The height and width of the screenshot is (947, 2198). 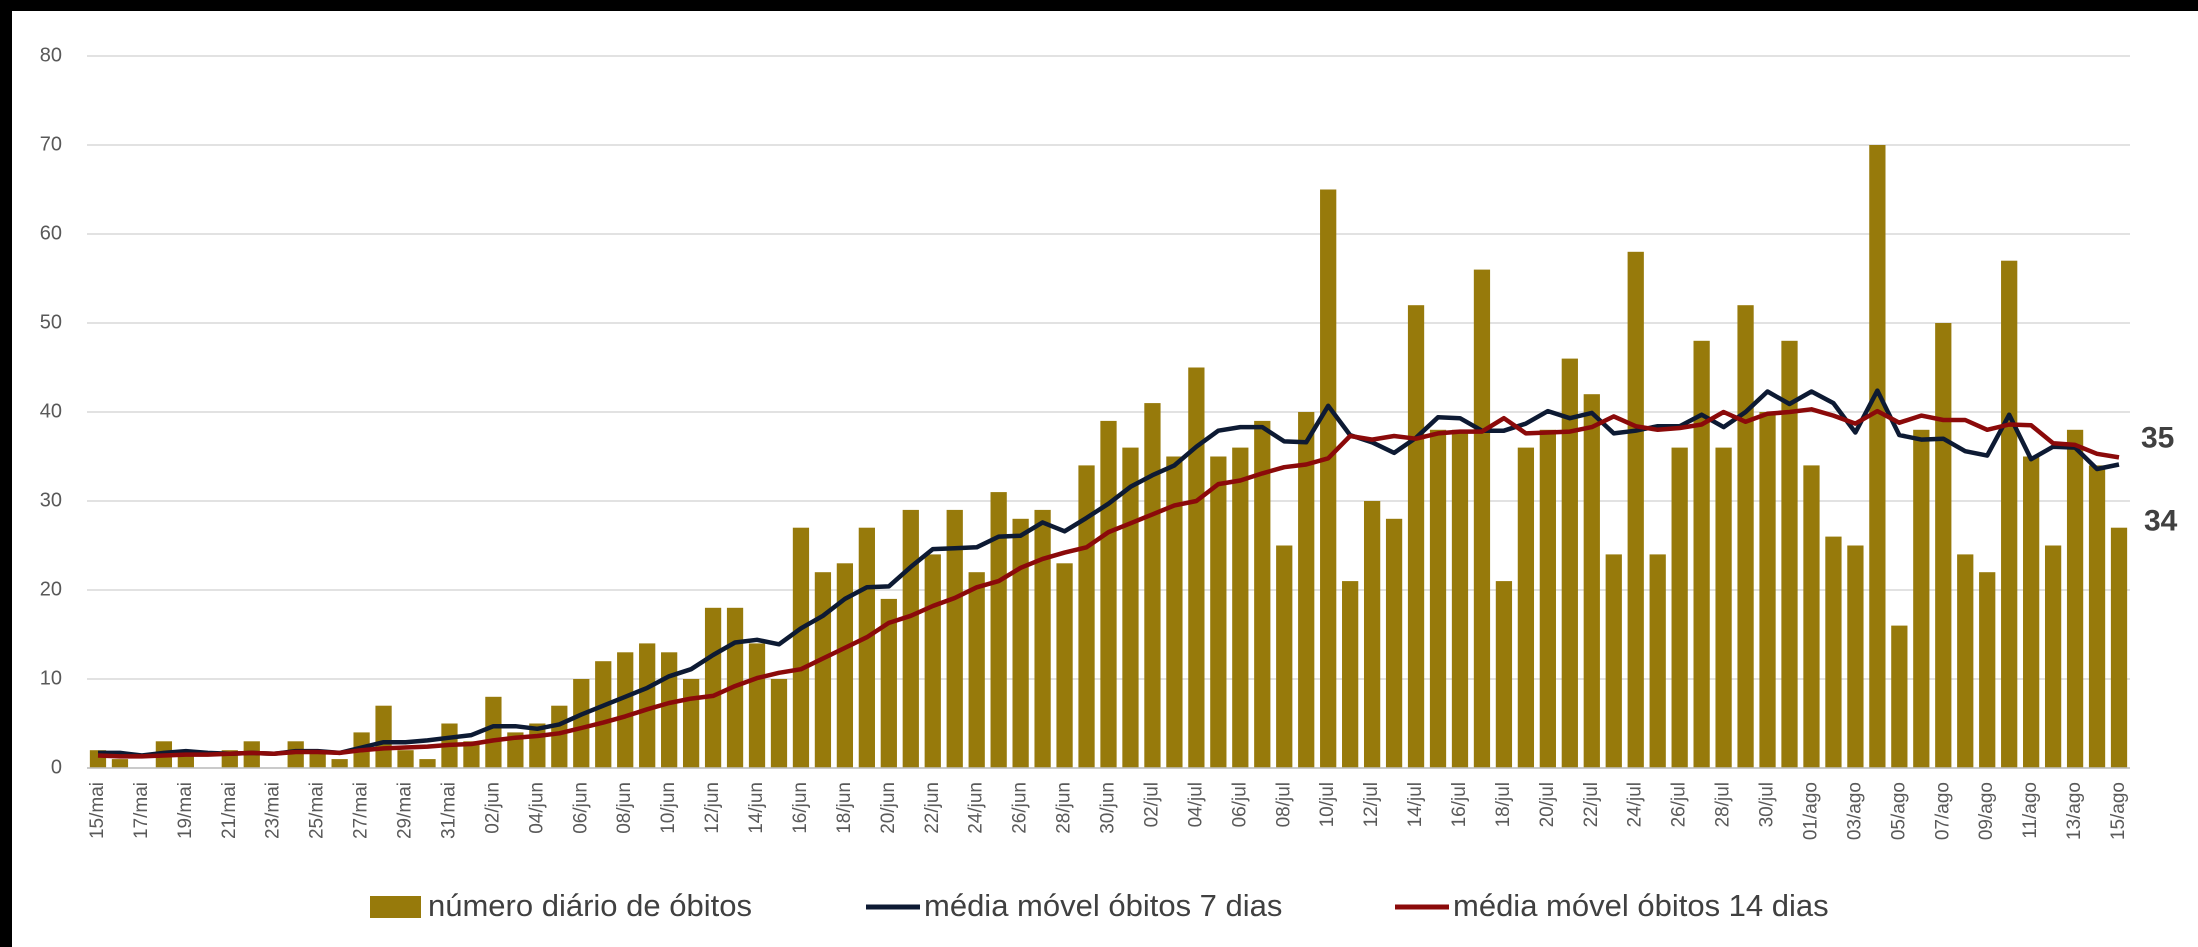 What do you see at coordinates (2074, 811) in the screenshot?
I see `x-tick-label: 13/ago` at bounding box center [2074, 811].